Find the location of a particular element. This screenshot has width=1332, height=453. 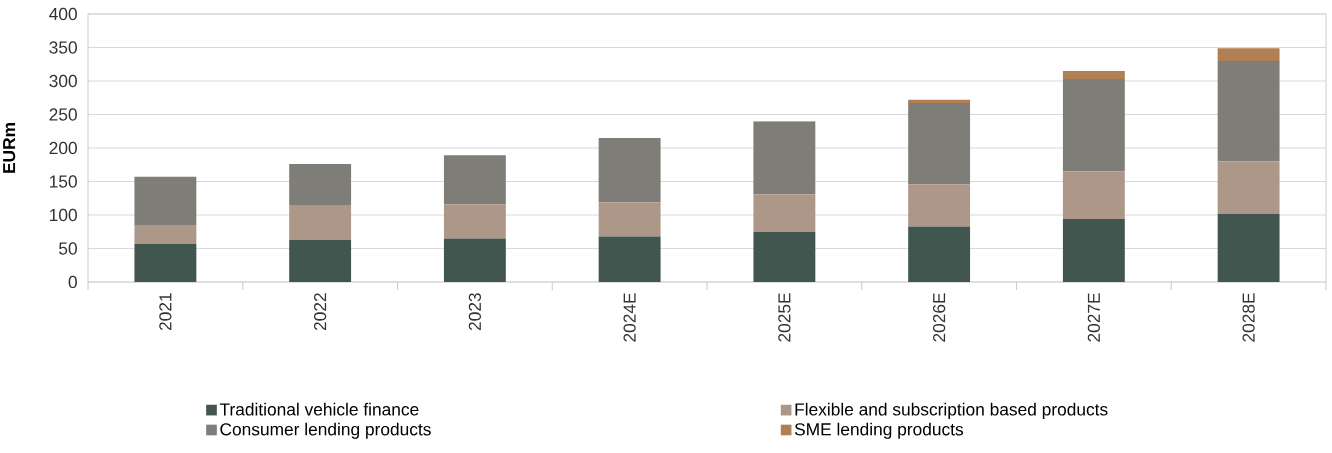

y-tick-label: 0 is located at coordinates (72, 282).